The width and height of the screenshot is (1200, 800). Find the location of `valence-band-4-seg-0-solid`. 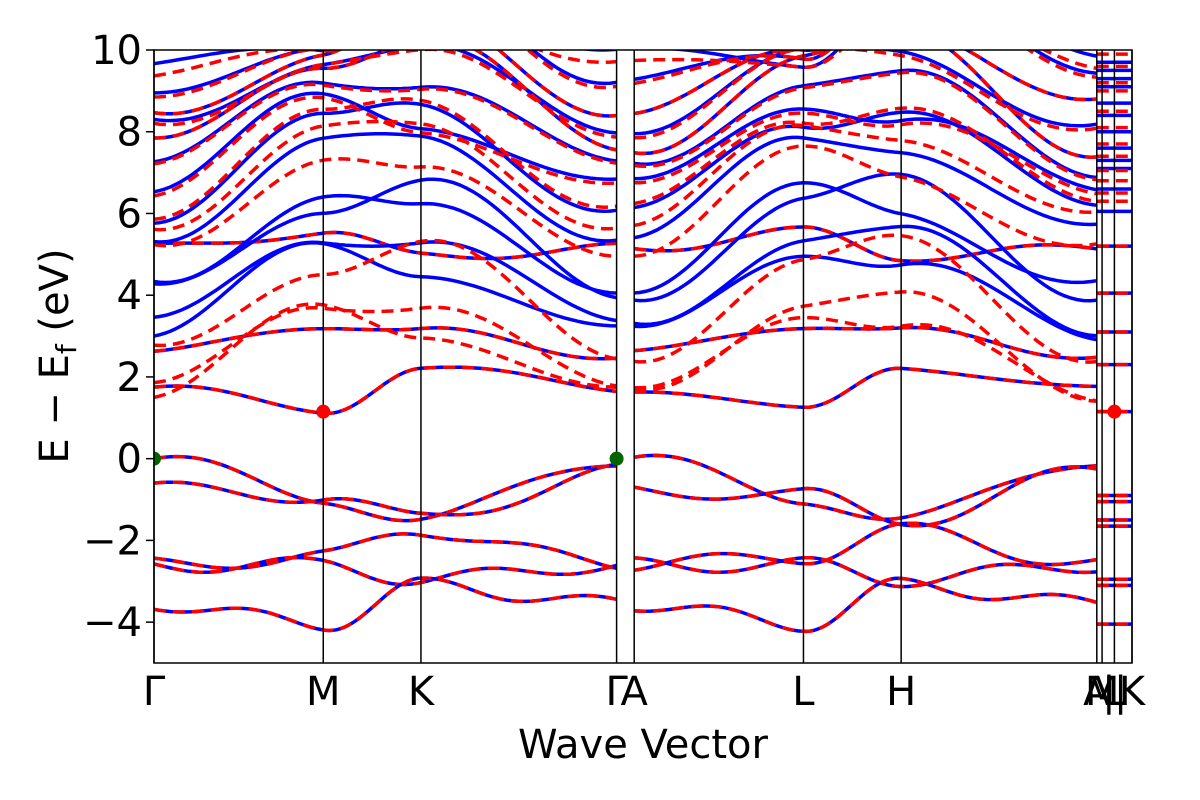

valence-band-4-seg-0-solid is located at coordinates (385, 604).